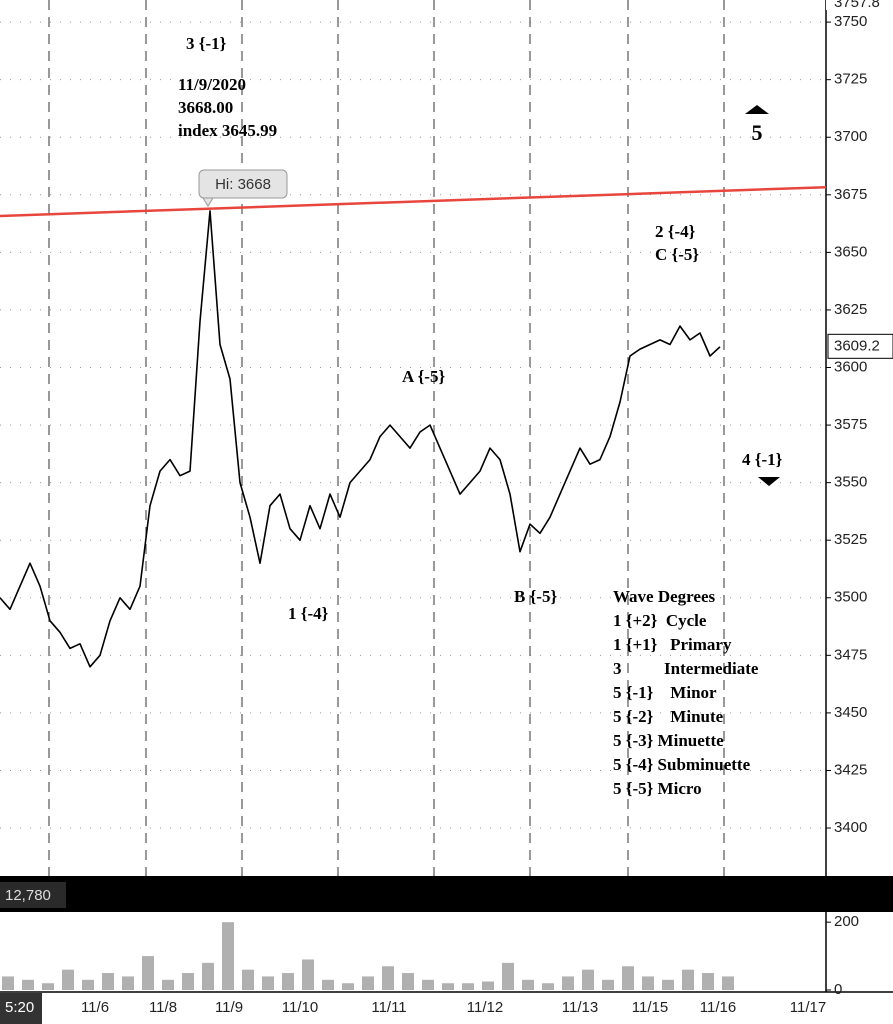  What do you see at coordinates (850, 539) in the screenshot?
I see `y-tick-label: 3525` at bounding box center [850, 539].